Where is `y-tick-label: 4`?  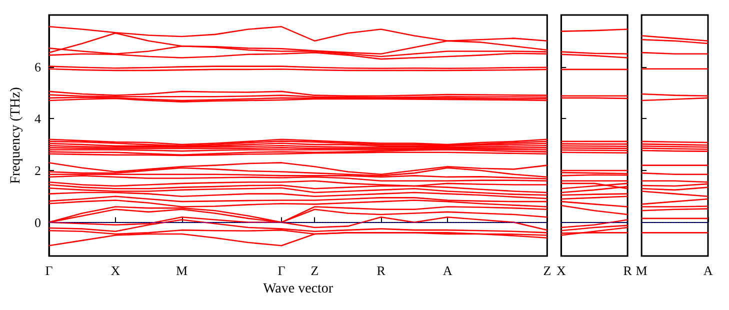 y-tick-label: 4 is located at coordinates (38, 118).